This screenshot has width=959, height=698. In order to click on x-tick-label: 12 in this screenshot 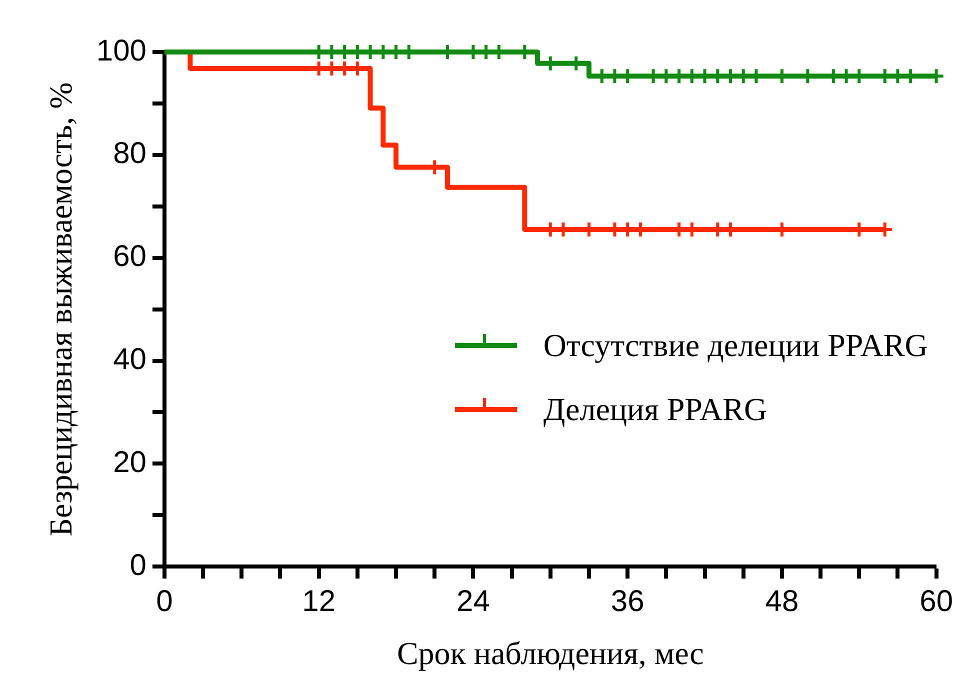, I will do `click(319, 601)`.